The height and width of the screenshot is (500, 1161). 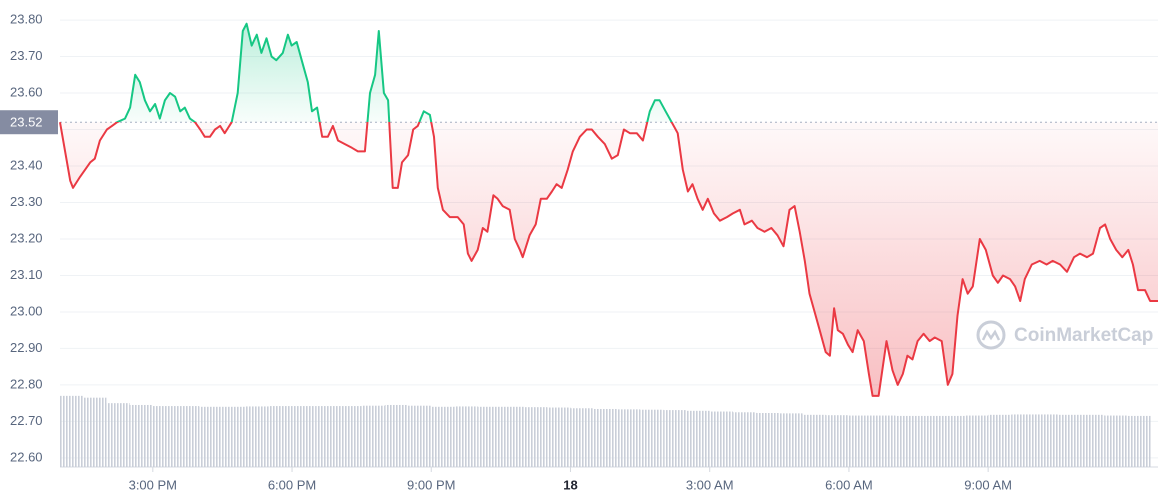 I want to click on y-tick-label: 22.70, so click(x=26, y=420).